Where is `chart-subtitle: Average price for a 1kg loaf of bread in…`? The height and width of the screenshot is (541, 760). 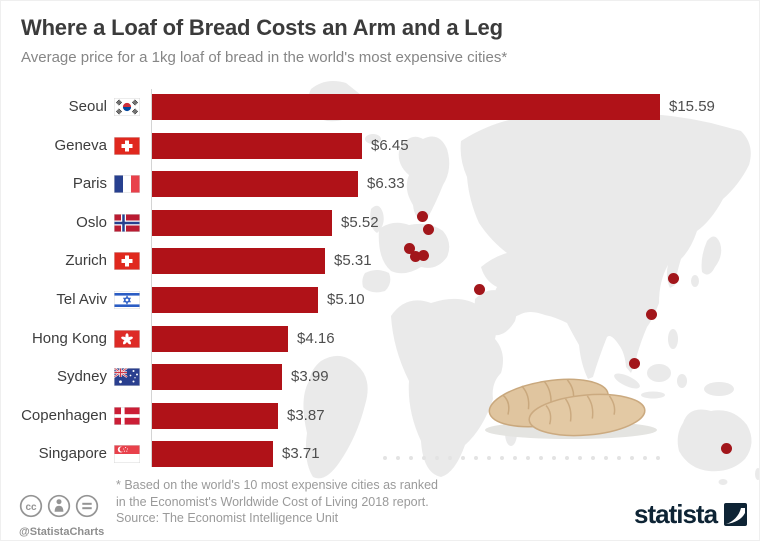
chart-subtitle: Average price for a 1kg loaf of bread in… is located at coordinates (264, 57).